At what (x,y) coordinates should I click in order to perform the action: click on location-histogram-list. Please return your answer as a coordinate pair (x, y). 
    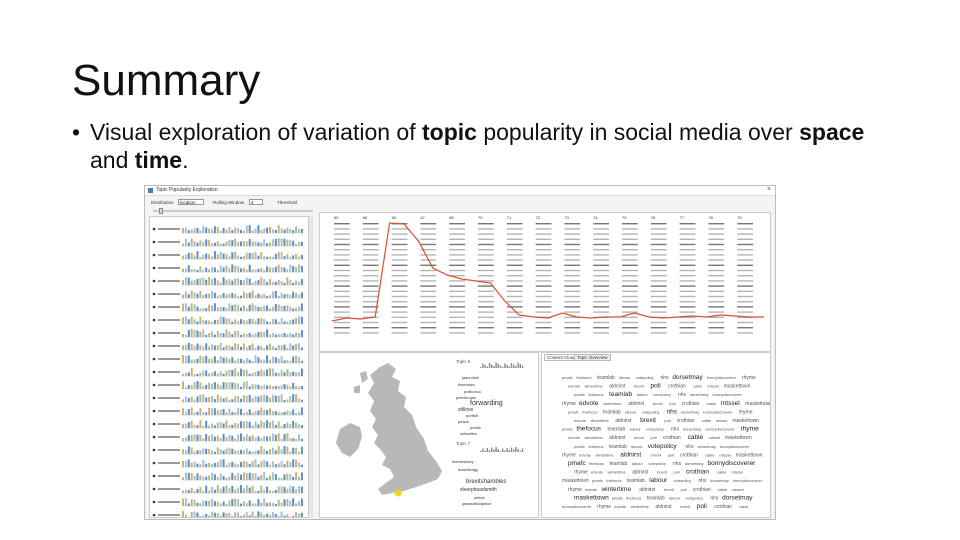
    Looking at the image, I should click on (229, 367).